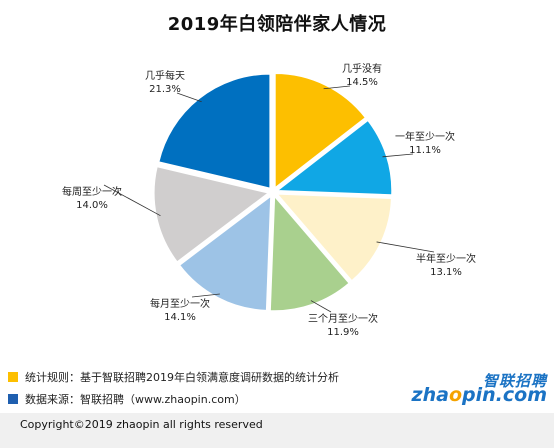  Describe the element at coordinates (514, 381) in the screenshot. I see `logo-chinese: 智联招聘` at that location.